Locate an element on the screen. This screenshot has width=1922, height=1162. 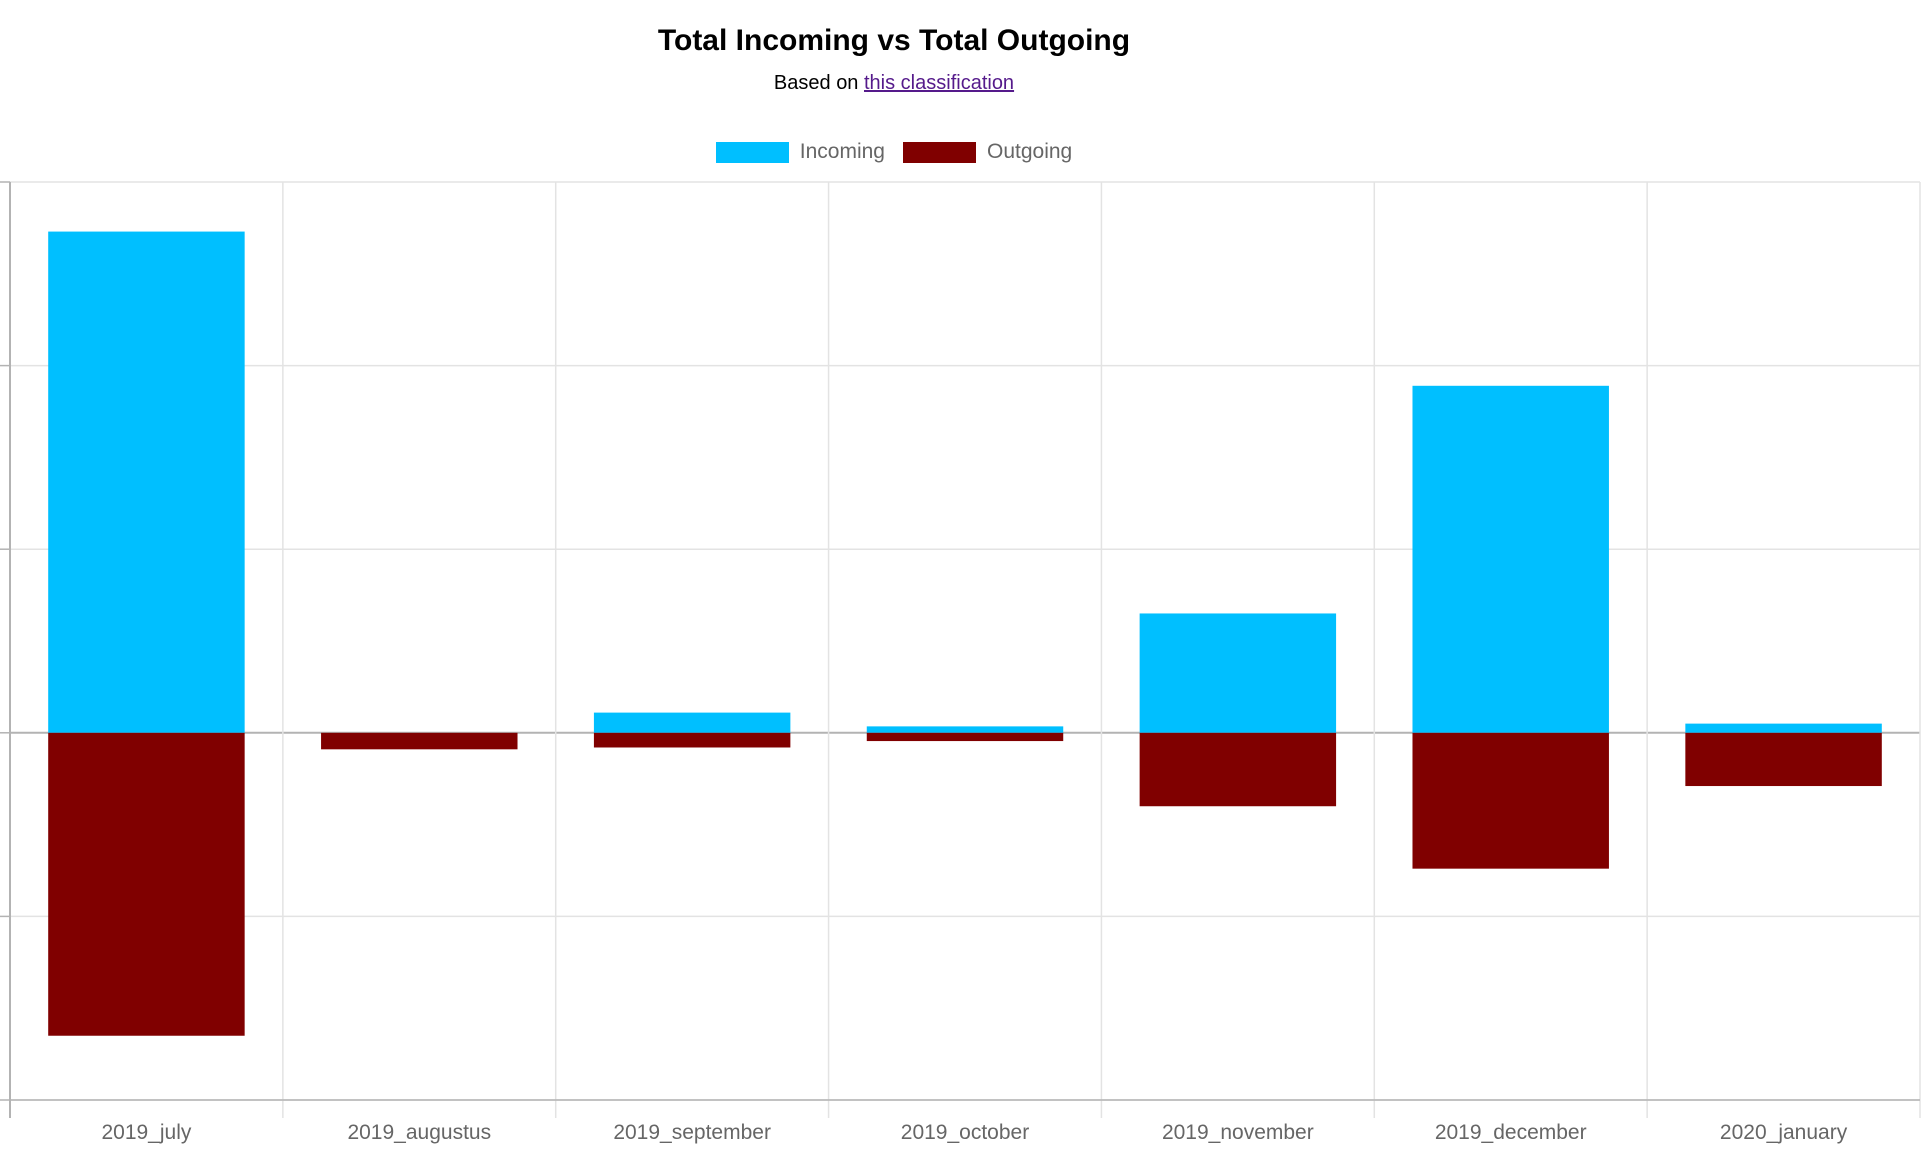
bar-outgoing-2019_augustus is located at coordinates (419, 741).